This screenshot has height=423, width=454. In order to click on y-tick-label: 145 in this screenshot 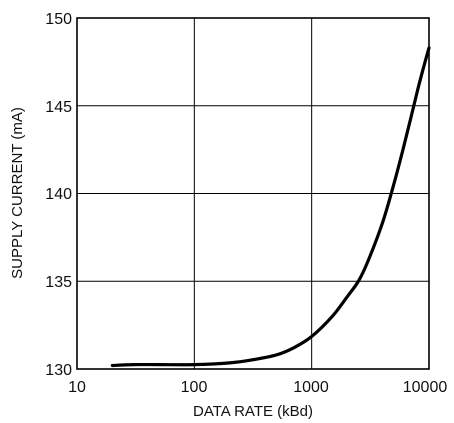, I will do `click(58, 107)`.